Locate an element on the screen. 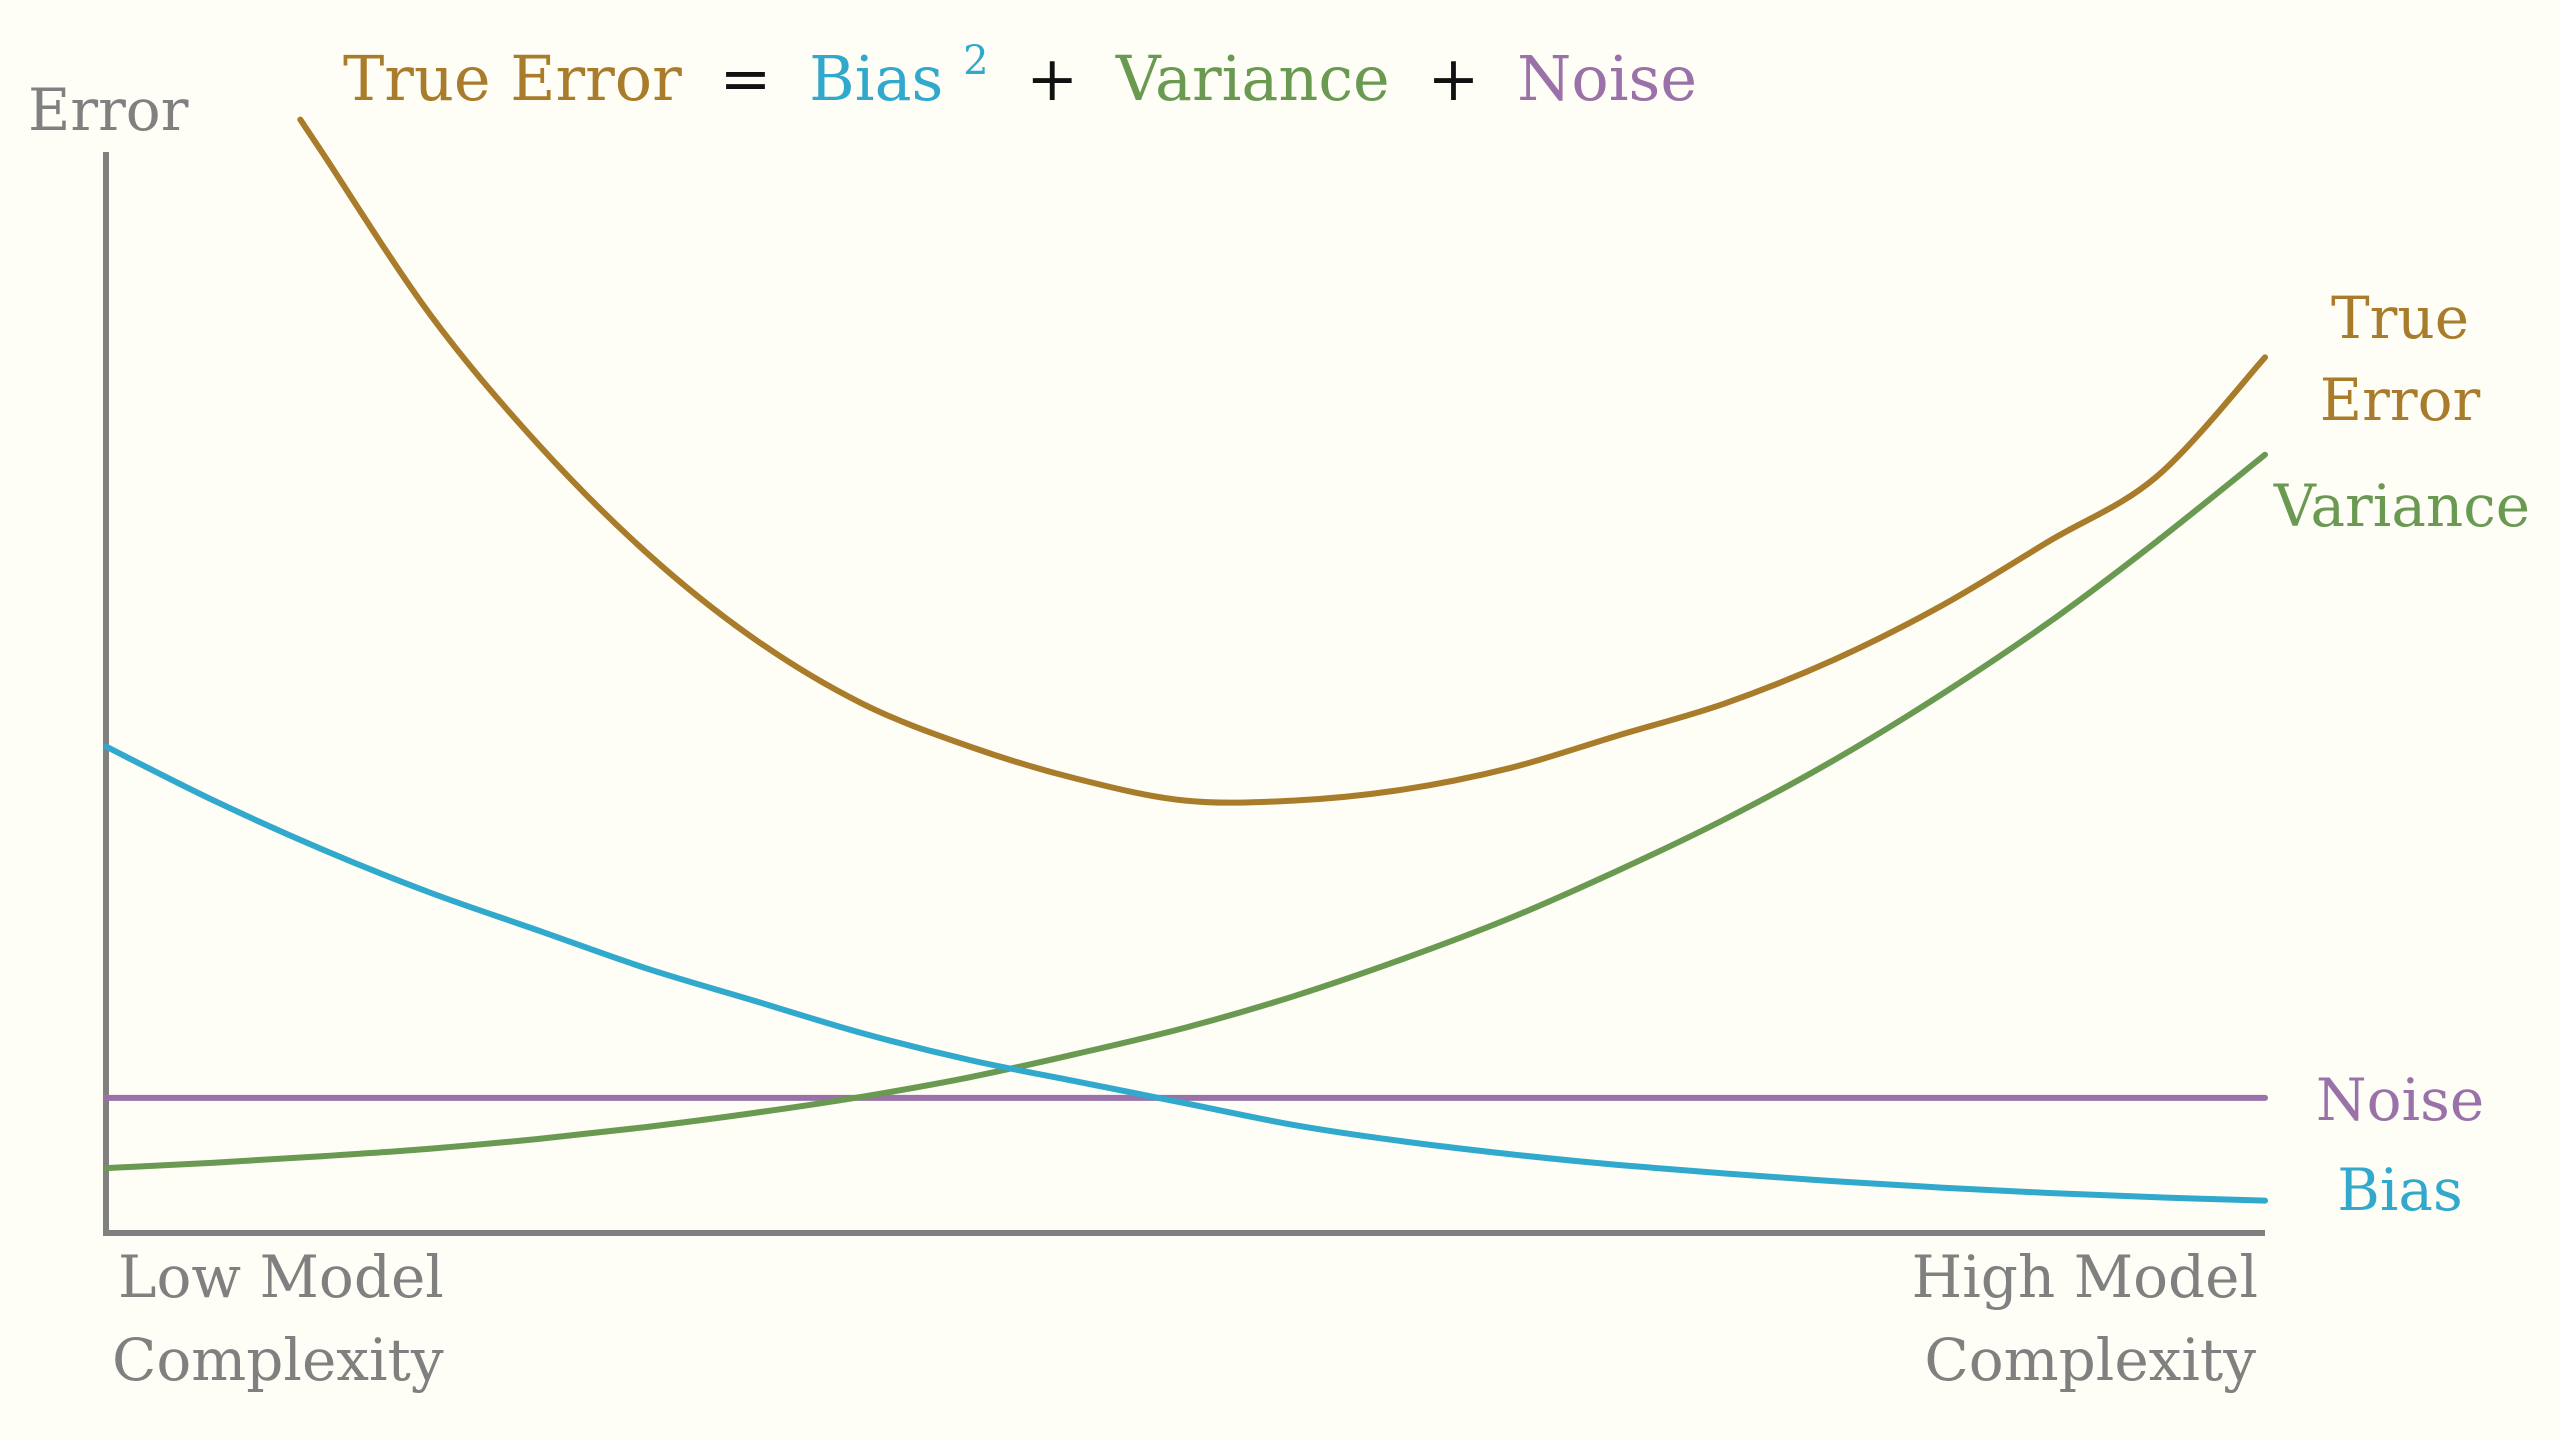 The height and width of the screenshot is (1440, 2560). x-axis-high-label-line2: Complexity is located at coordinates (2090, 1360).